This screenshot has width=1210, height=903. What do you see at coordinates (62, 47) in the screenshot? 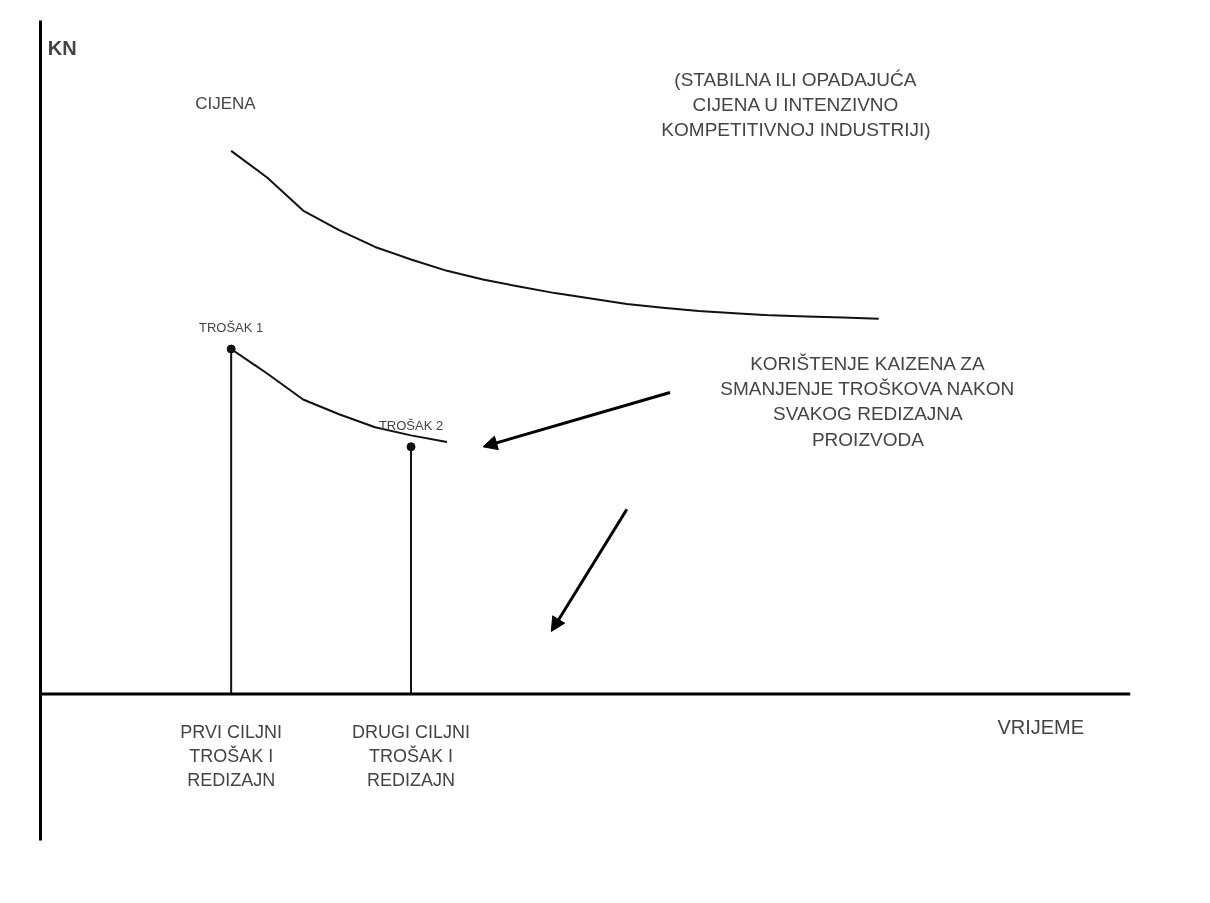
I see `text: KN` at bounding box center [62, 47].